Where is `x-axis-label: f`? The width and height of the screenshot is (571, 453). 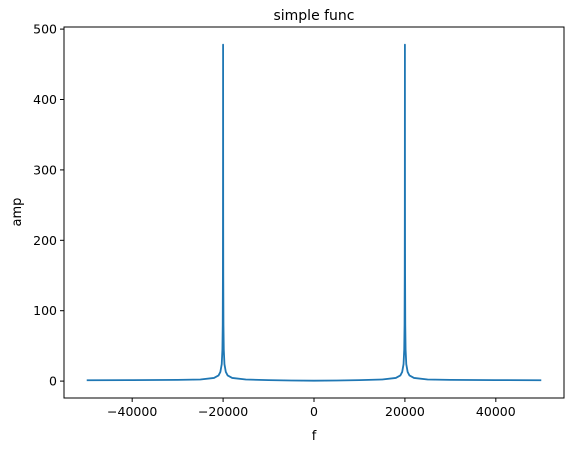
x-axis-label: f is located at coordinates (314, 436).